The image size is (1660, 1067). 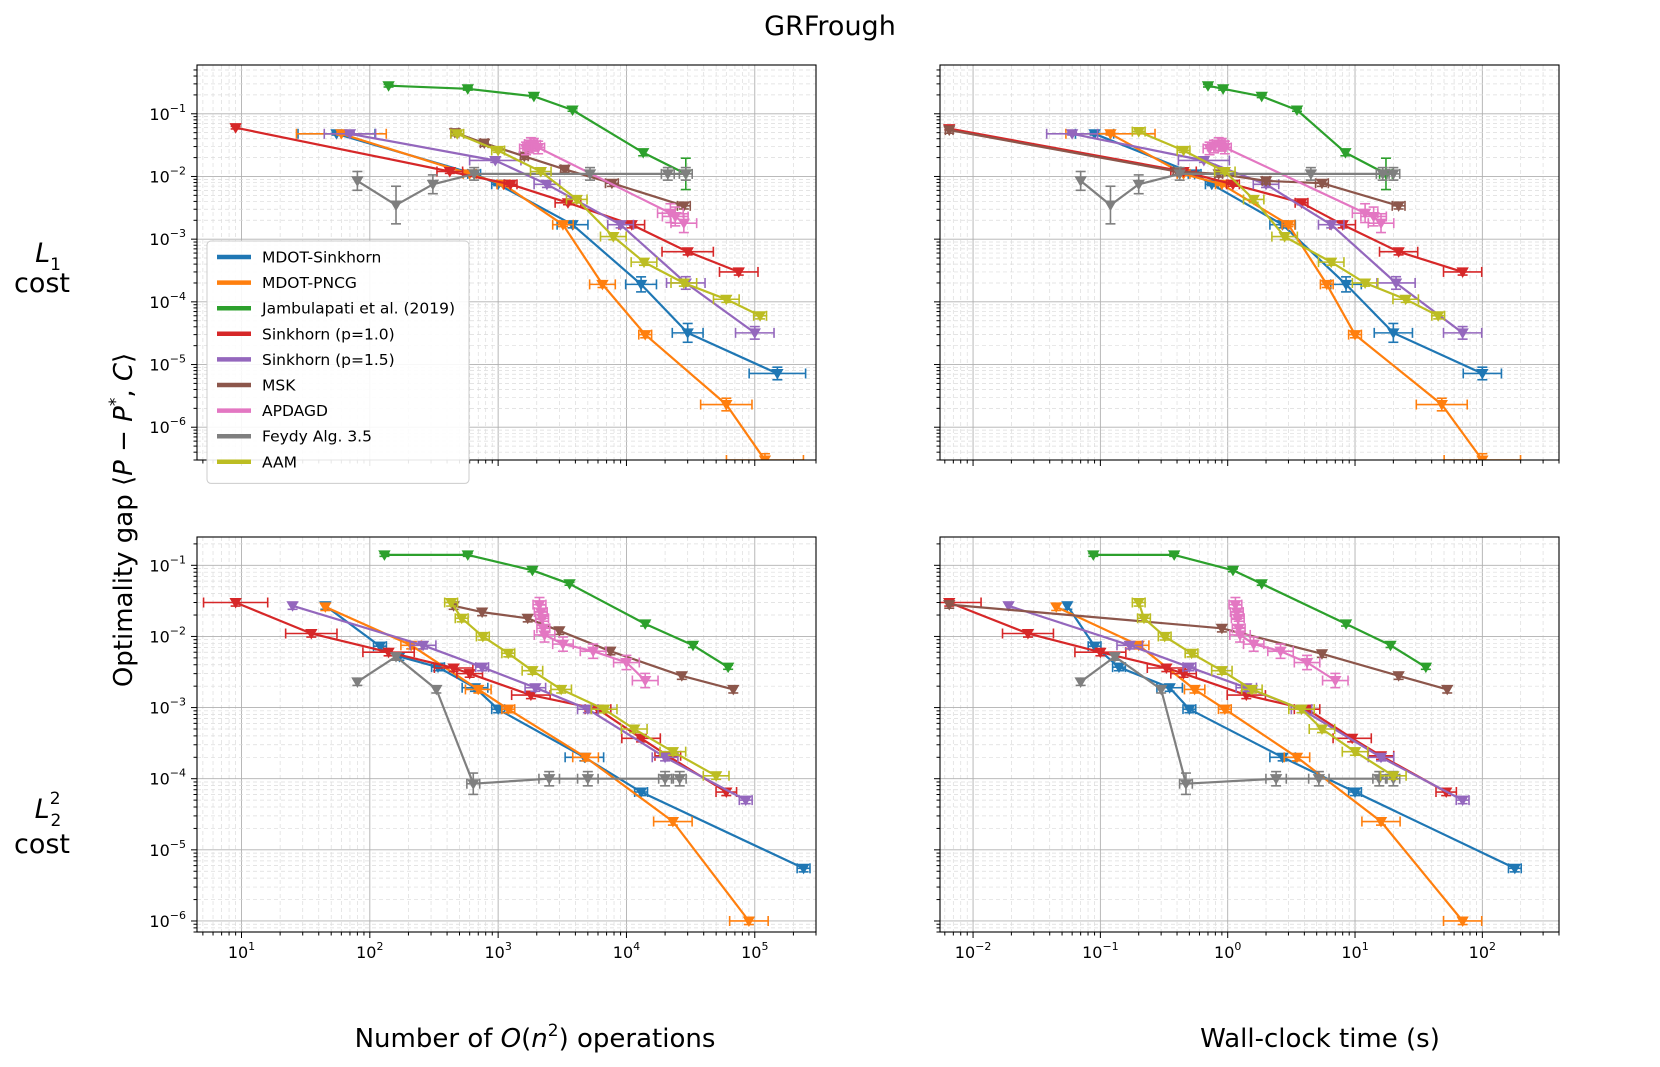 What do you see at coordinates (1100, 951) in the screenshot?
I see `x-tick-label: 10⁻¹` at bounding box center [1100, 951].